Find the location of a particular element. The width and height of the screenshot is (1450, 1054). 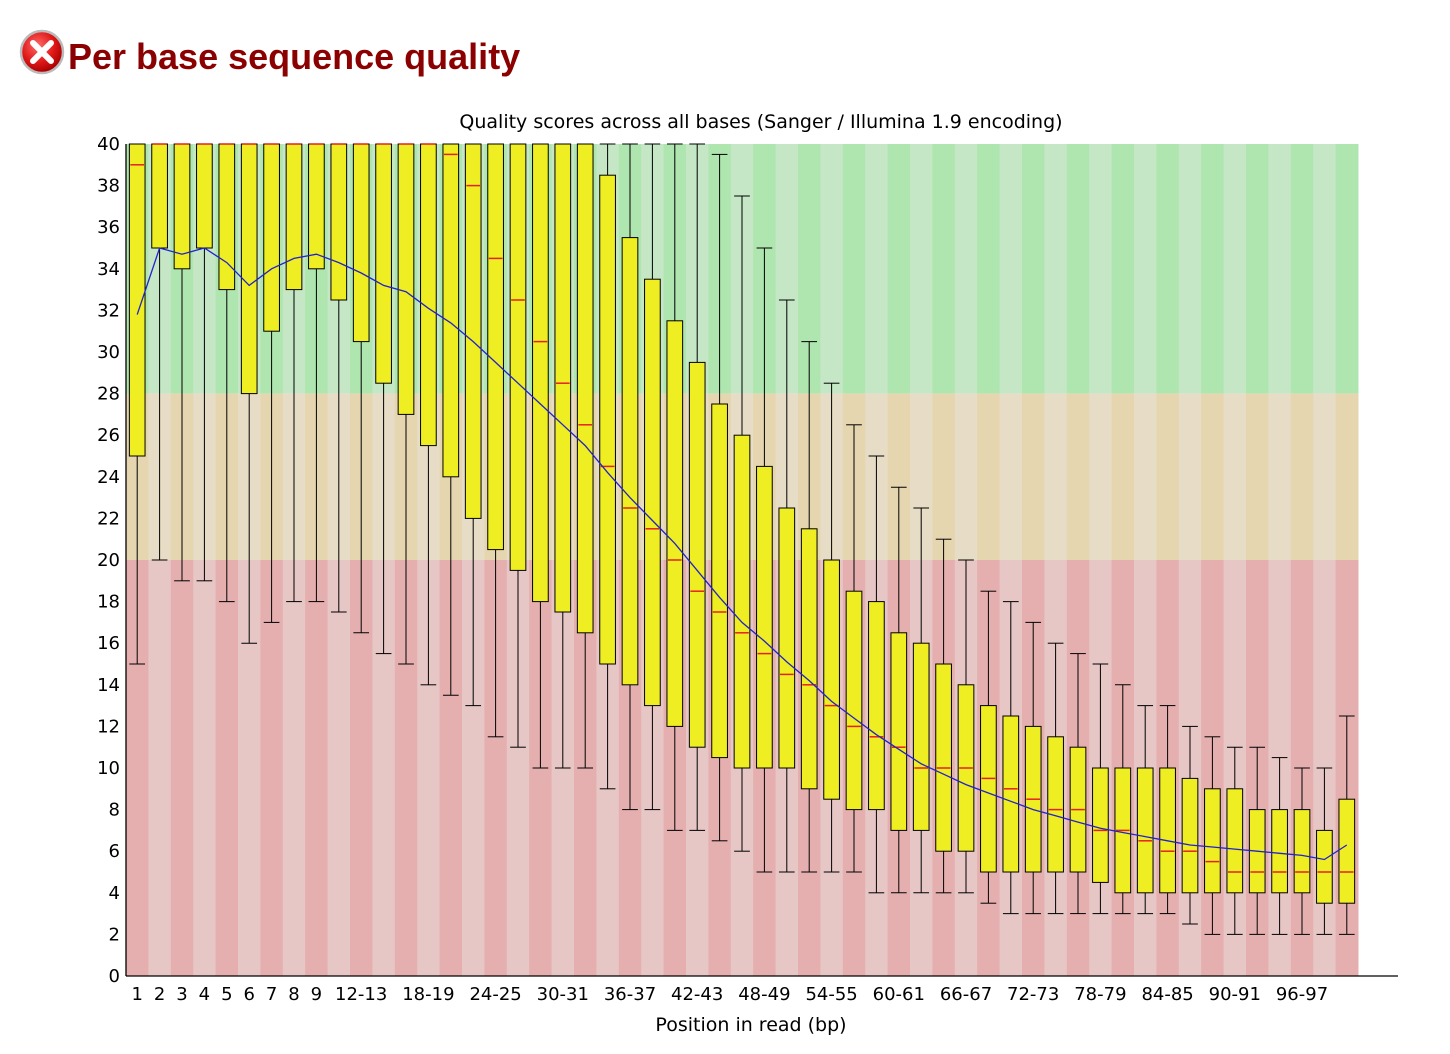

x-tick-label: 7 is located at coordinates (271, 994).